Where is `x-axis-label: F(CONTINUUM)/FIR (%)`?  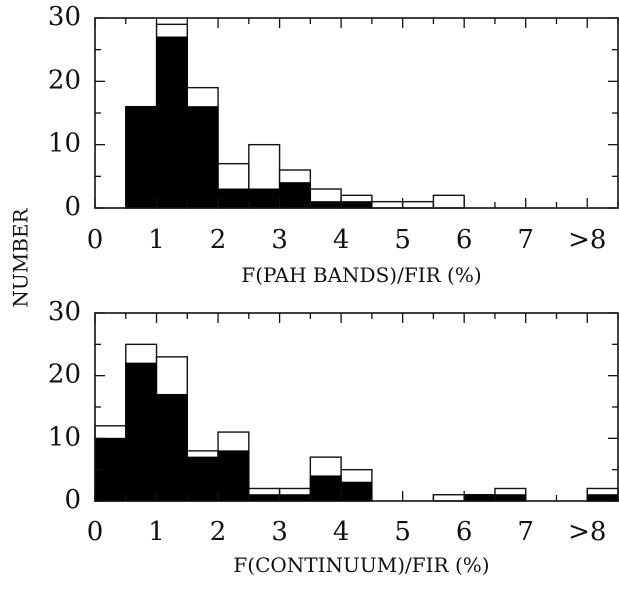 x-axis-label: F(CONTINUUM)/FIR (%) is located at coordinates (361, 565).